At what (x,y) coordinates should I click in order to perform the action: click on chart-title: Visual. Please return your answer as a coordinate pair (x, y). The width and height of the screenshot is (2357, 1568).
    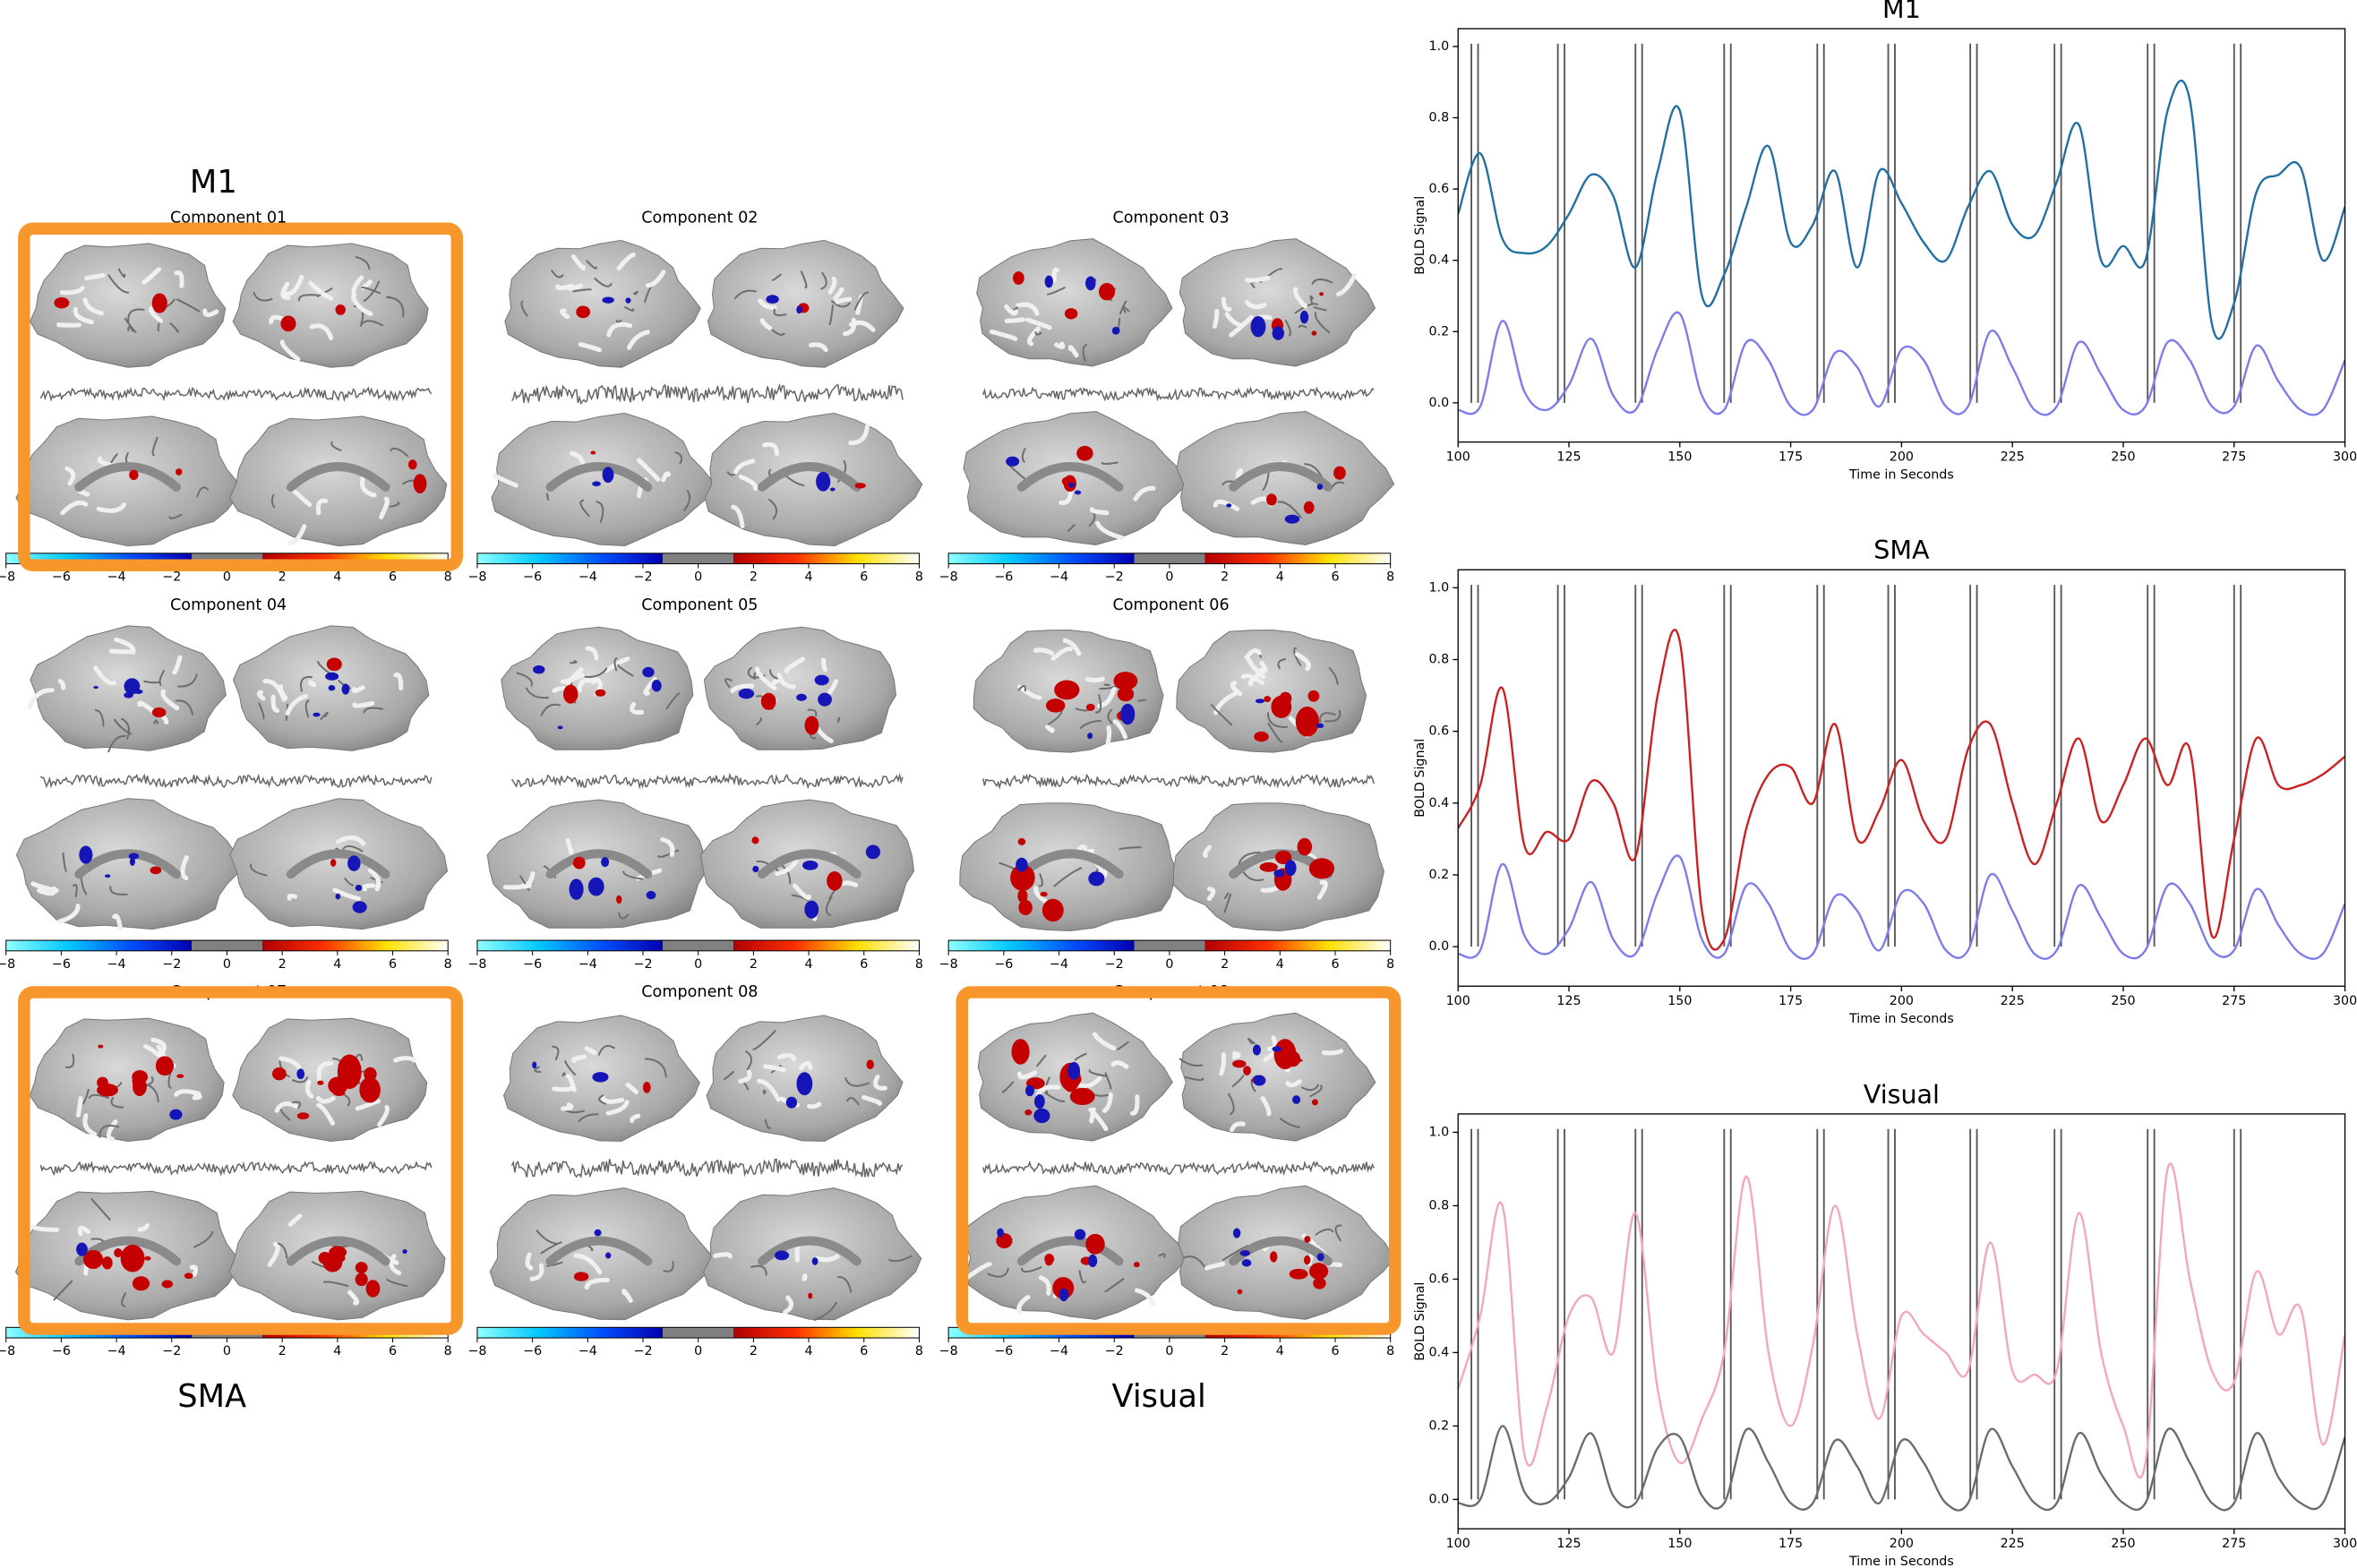
    Looking at the image, I should click on (1902, 1095).